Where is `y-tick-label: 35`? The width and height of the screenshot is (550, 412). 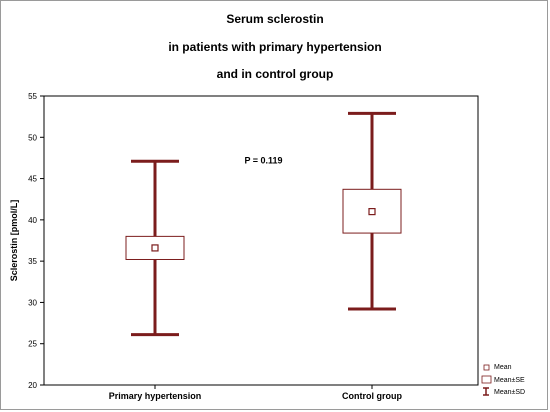 y-tick-label: 35 is located at coordinates (32, 261).